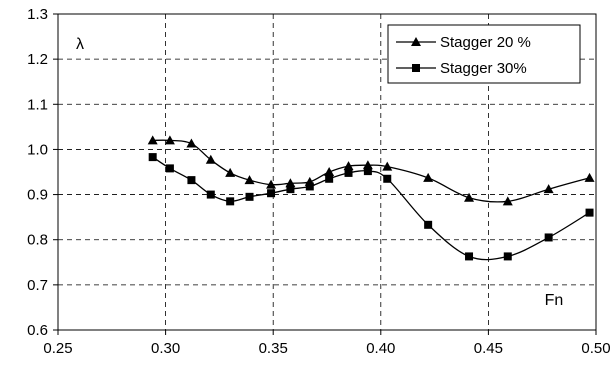 The width and height of the screenshot is (612, 374). I want to click on legend-label-stagger-20: Stagger 20 %, so click(485, 42).